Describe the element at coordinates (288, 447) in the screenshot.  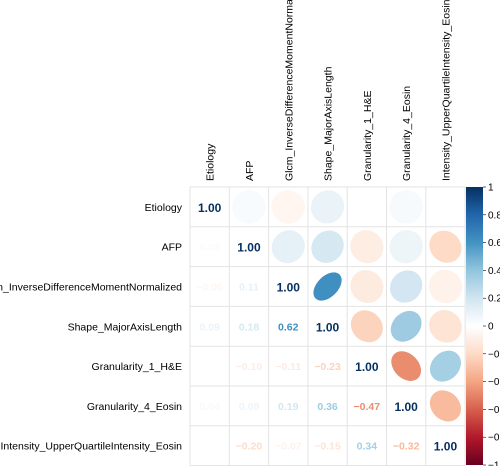
I see `coefficient-label: −0.07` at that location.